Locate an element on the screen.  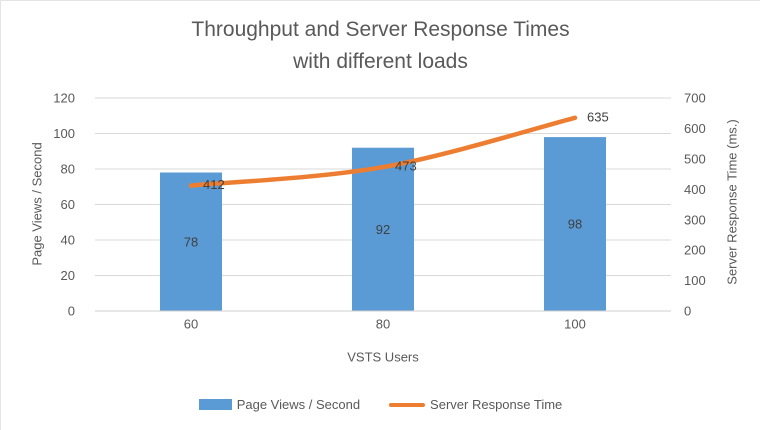
y-left-tick-label: 60 is located at coordinates (68, 204).